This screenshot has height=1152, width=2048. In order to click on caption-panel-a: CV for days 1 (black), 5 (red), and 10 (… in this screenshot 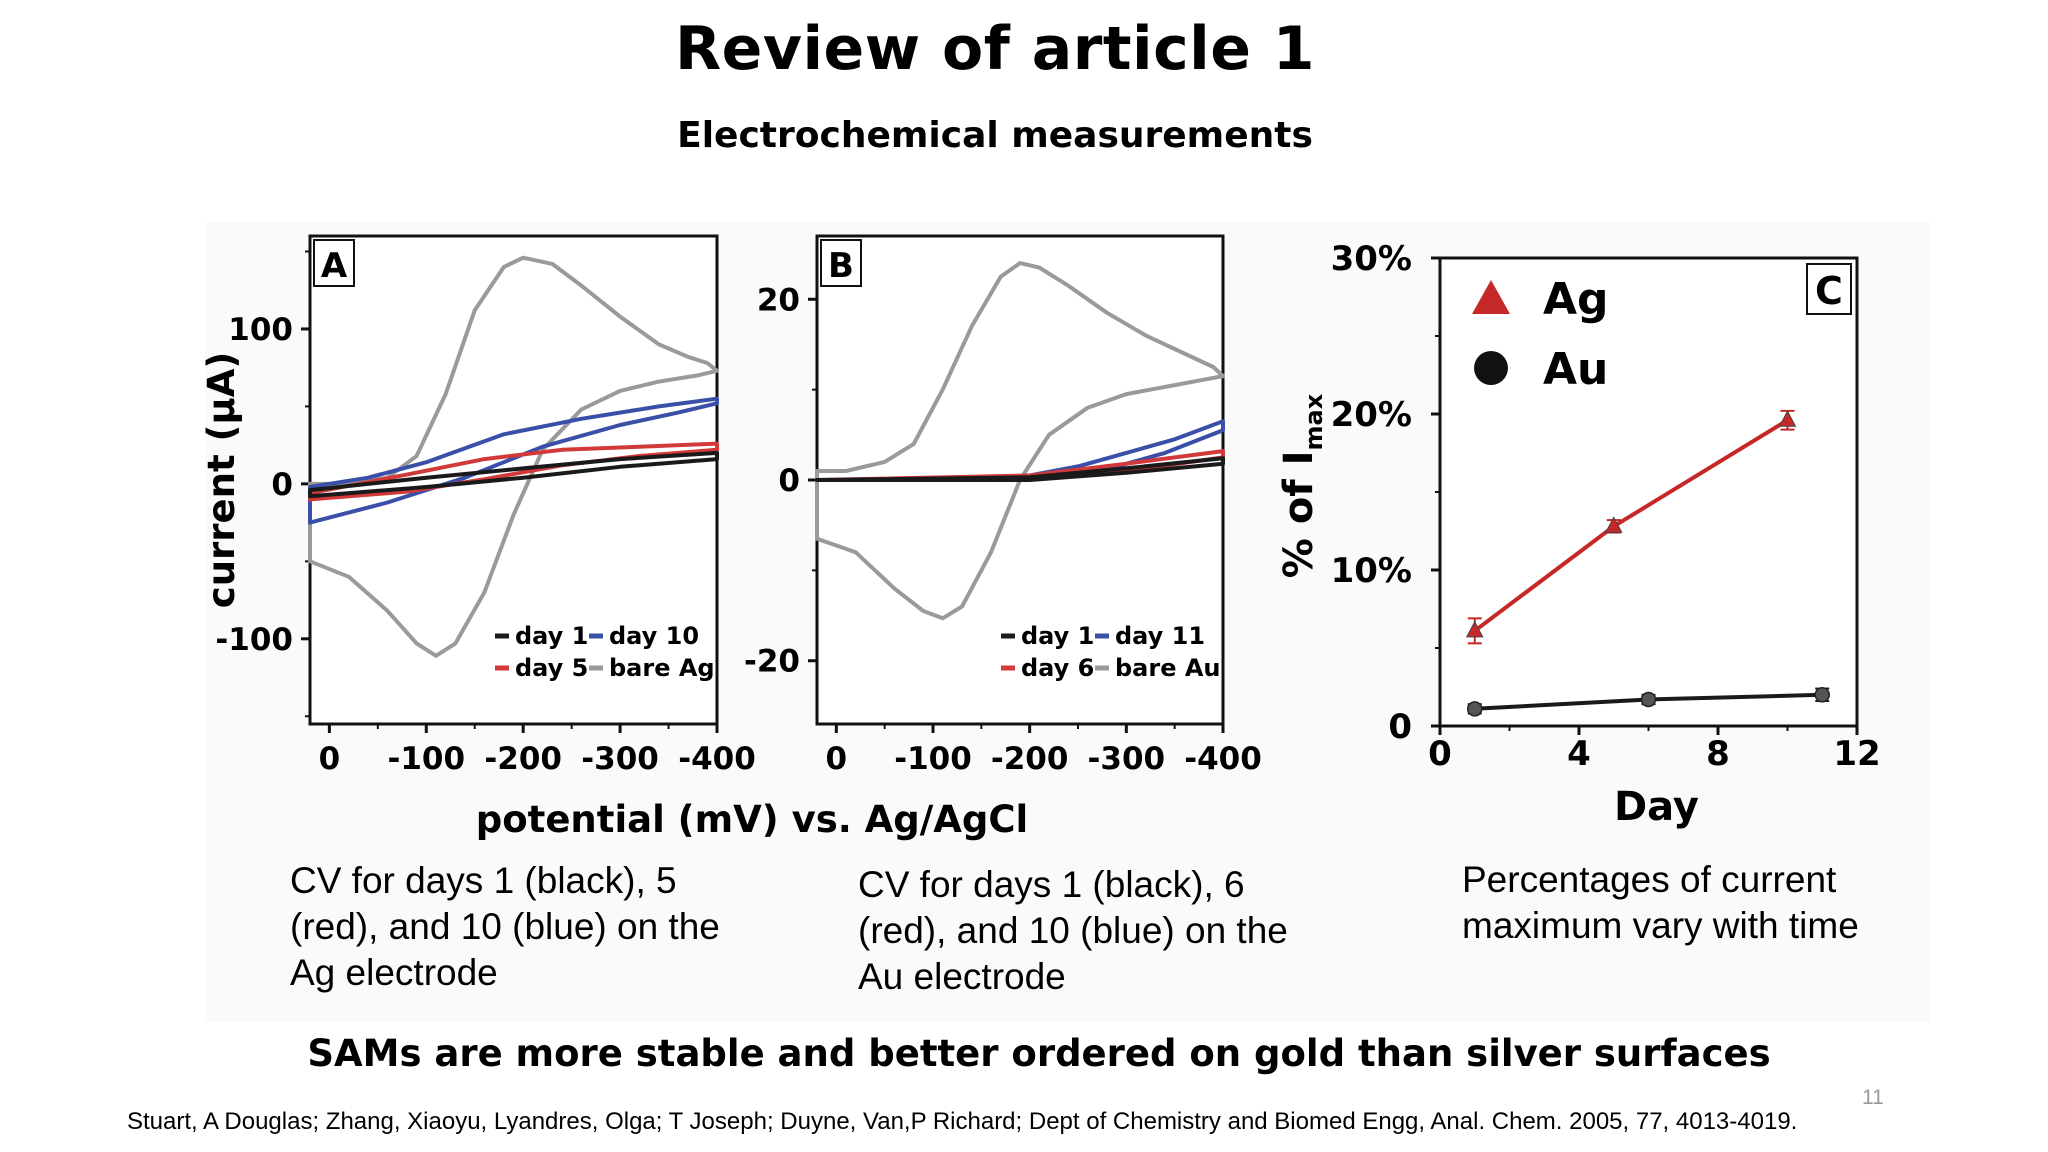, I will do `click(505, 926)`.